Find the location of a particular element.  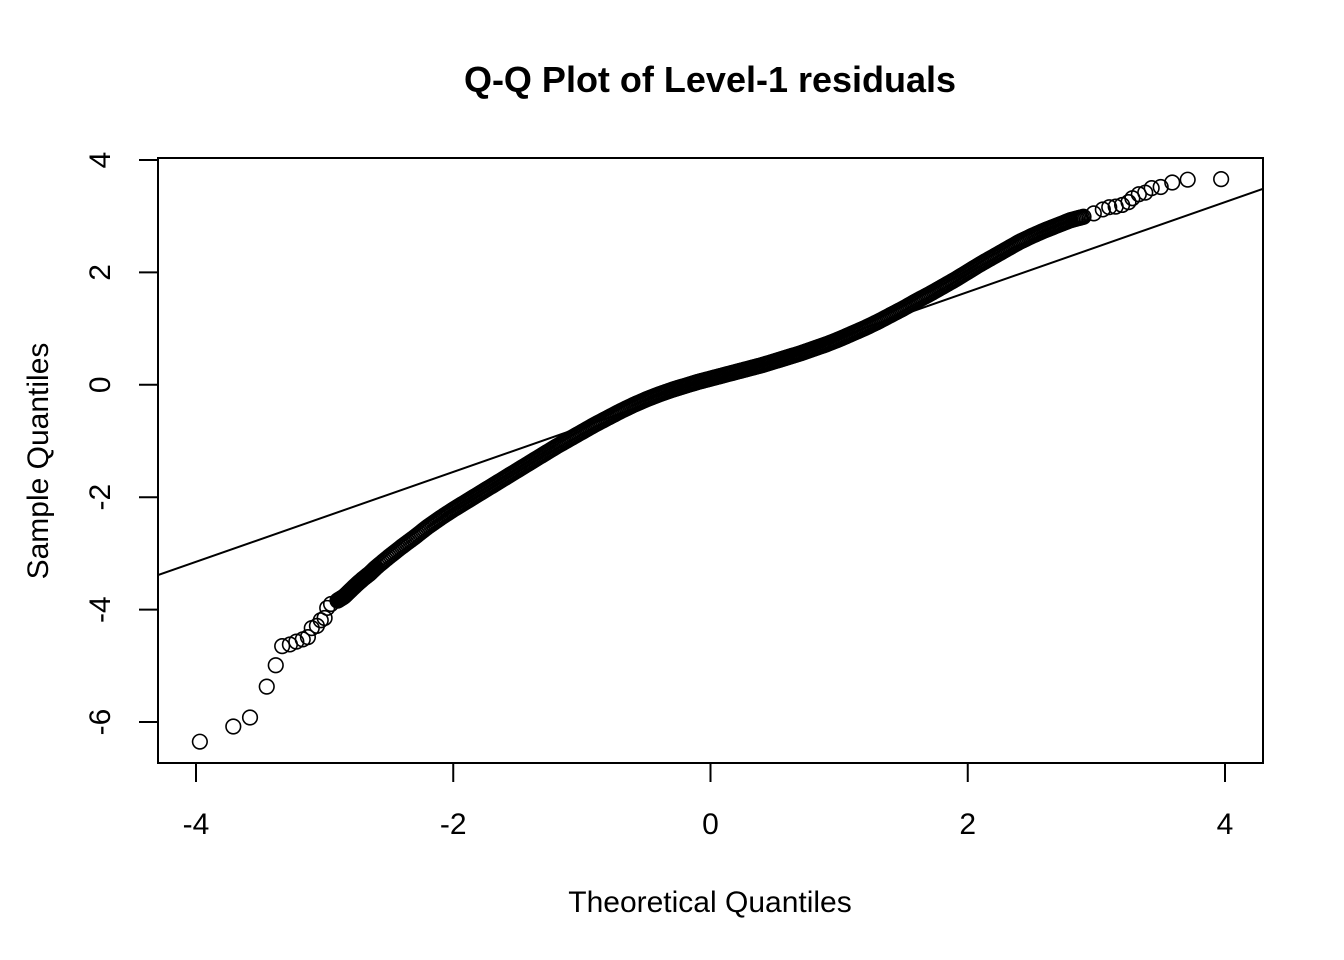

y-tick-label: -4 is located at coordinates (100, 609).